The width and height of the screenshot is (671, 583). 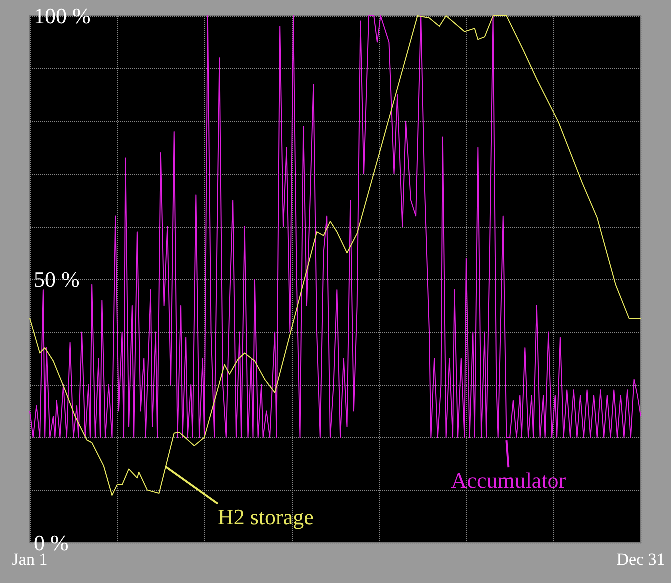 What do you see at coordinates (641, 559) in the screenshot?
I see `x-tick-label: Dec 31` at bounding box center [641, 559].